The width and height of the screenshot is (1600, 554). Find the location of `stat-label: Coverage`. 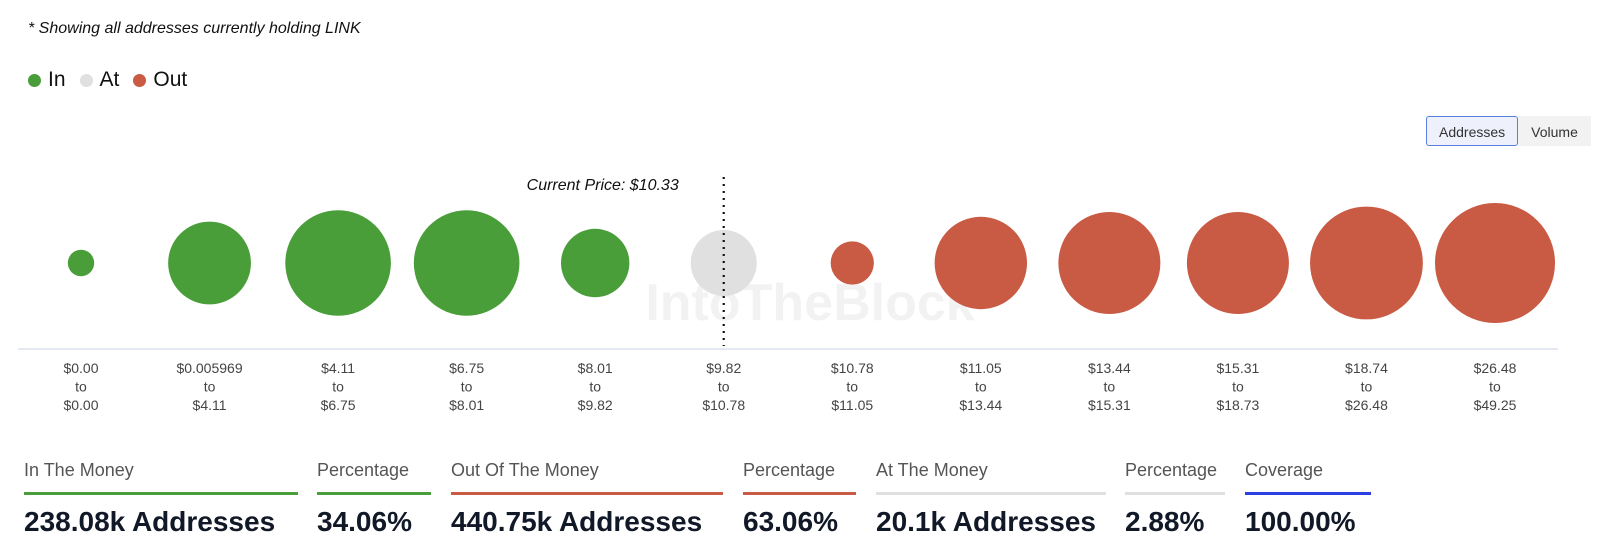

stat-label: Coverage is located at coordinates (1284, 470).